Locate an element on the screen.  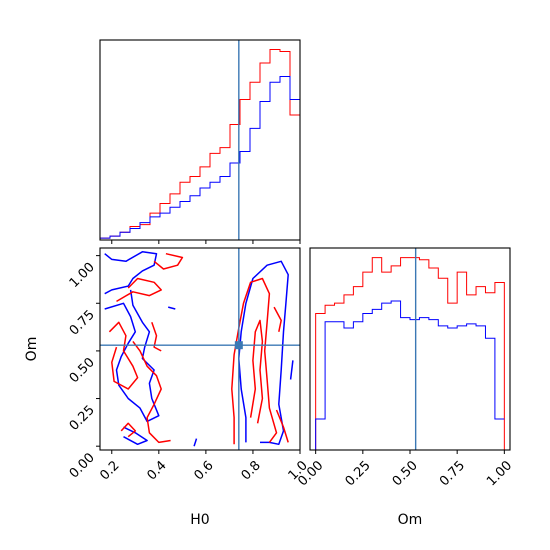
contour-lines is located at coordinates (199, 349).